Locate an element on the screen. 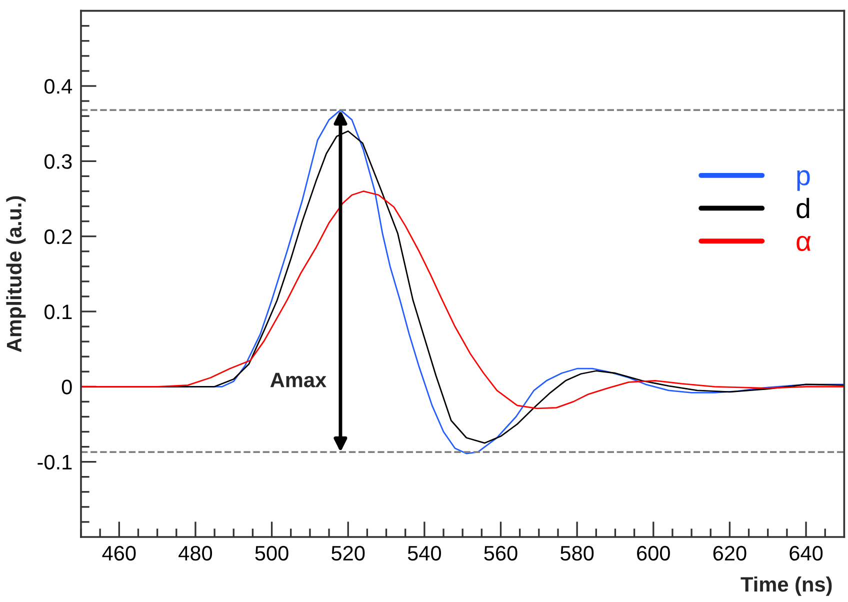 Image resolution: width=848 pixels, height=602 pixels. x-axis-title: Time (ns) is located at coordinates (786, 586).